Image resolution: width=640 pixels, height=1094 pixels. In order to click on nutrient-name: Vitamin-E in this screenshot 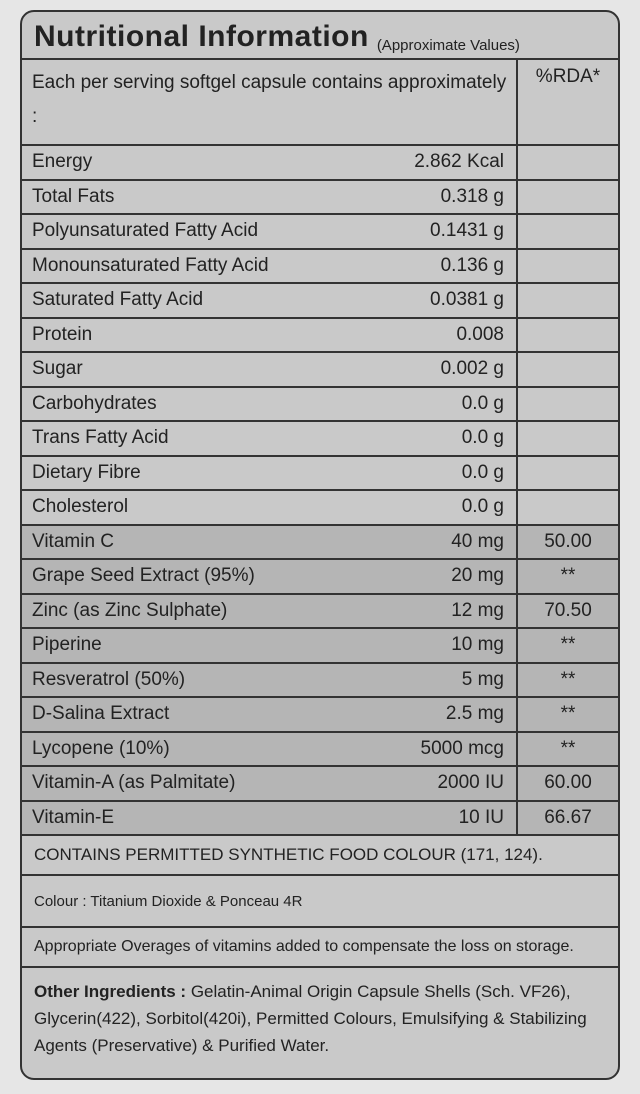, I will do `click(73, 817)`.